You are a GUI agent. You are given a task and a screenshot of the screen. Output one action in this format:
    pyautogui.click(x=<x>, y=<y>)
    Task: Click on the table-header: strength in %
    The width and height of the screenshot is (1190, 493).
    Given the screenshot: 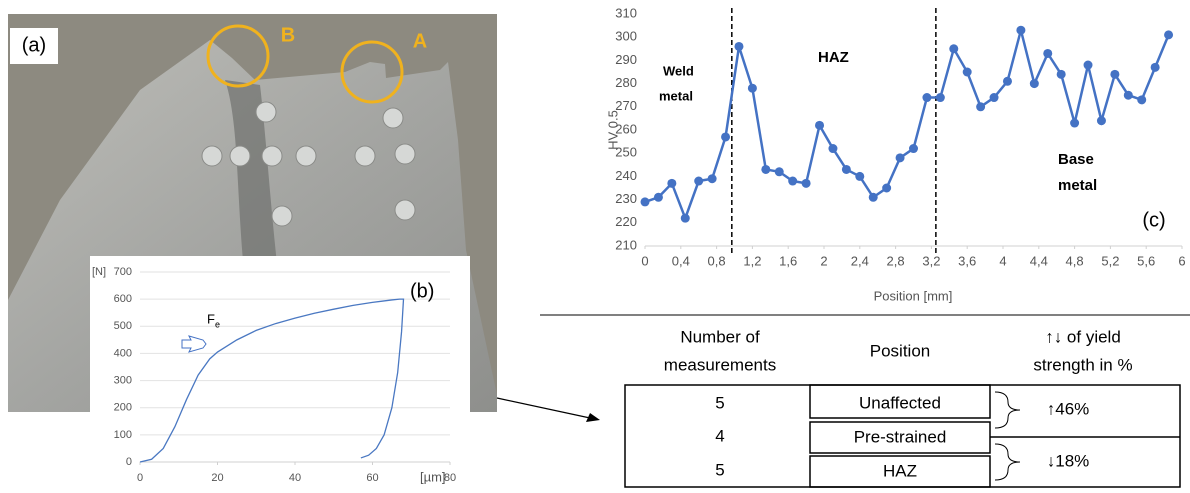 What is the action you would take?
    pyautogui.click(x=1082, y=364)
    